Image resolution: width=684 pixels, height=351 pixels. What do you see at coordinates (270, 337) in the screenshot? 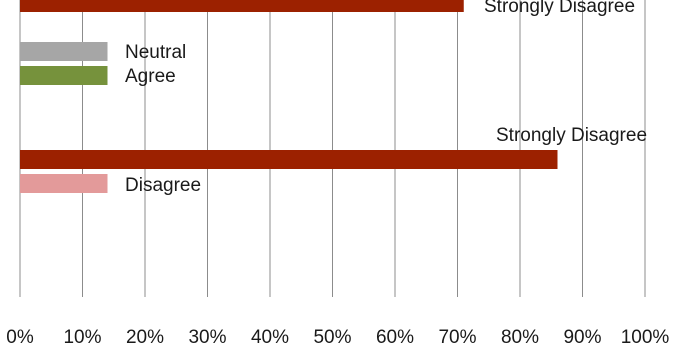
I see `x-tick-label: 40%` at bounding box center [270, 337].